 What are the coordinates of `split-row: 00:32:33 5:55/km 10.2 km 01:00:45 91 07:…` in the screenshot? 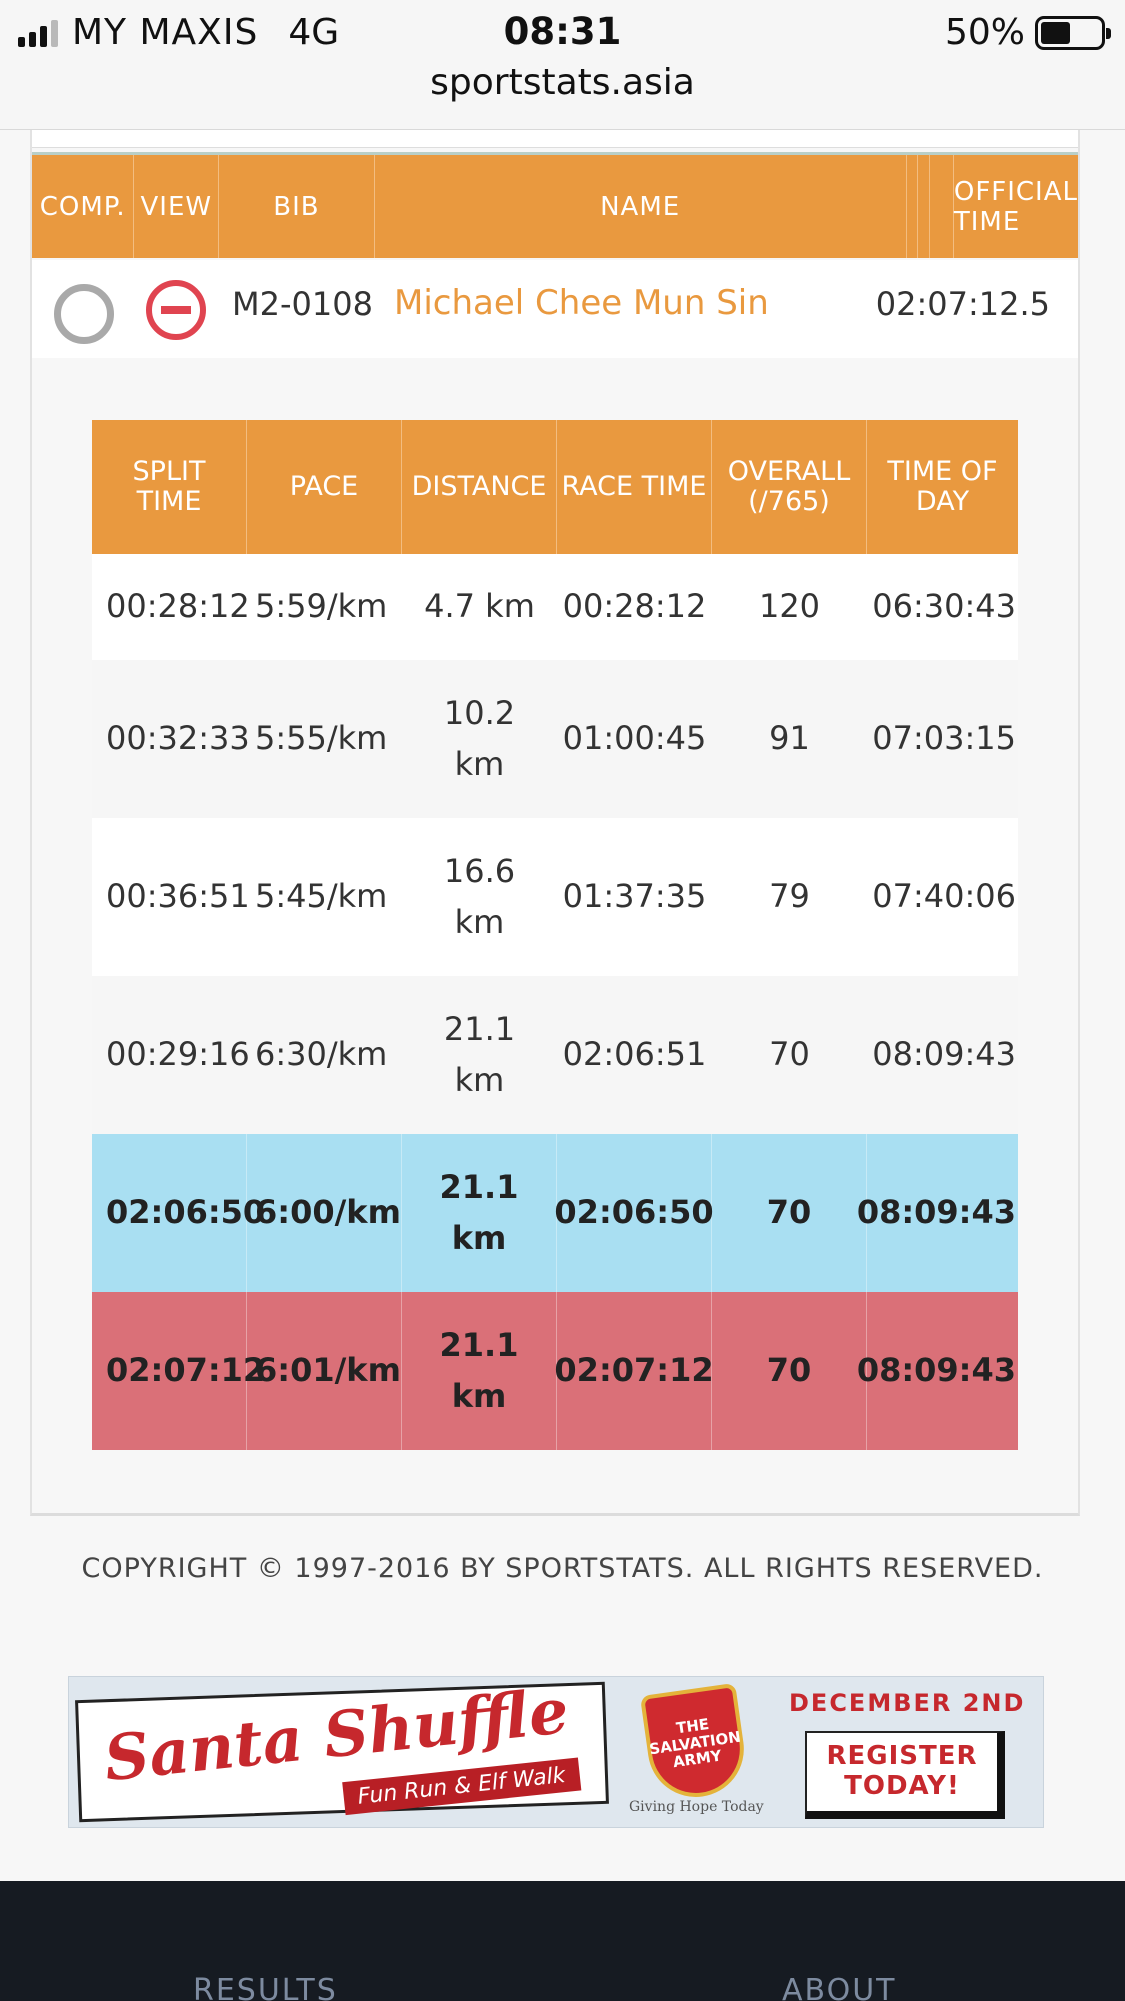 It's located at (555, 739).